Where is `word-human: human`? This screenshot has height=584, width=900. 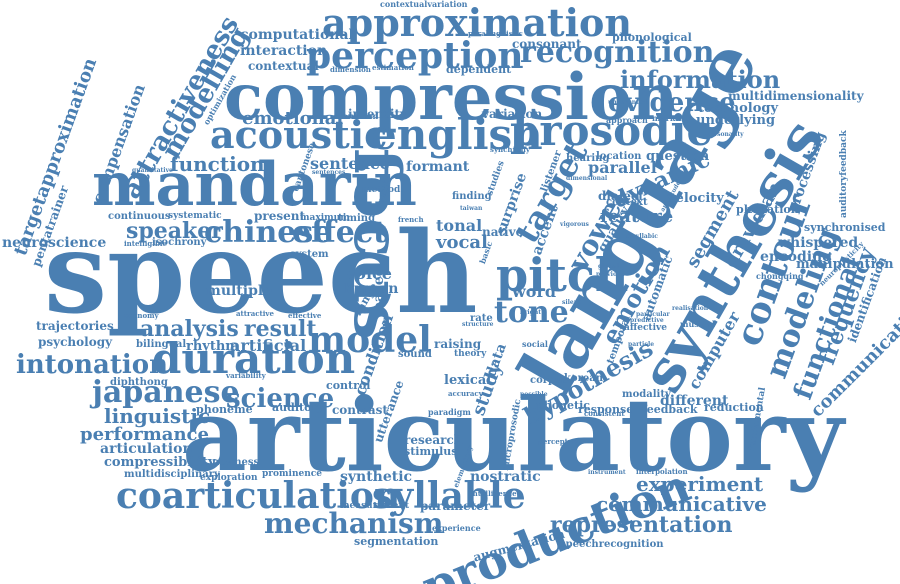 word-human: human is located at coordinates (371, 289).